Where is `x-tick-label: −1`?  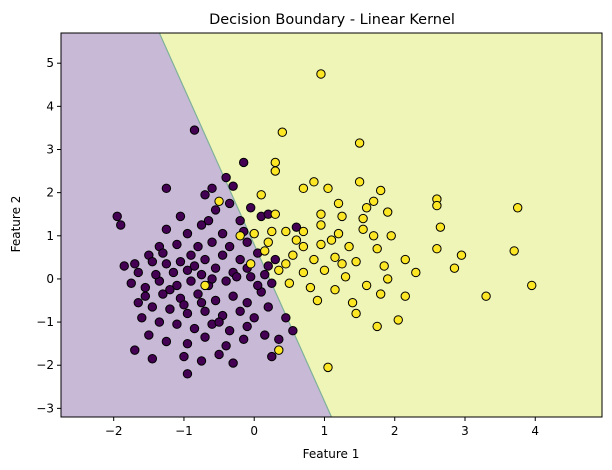 x-tick-label: −1 is located at coordinates (184, 431).